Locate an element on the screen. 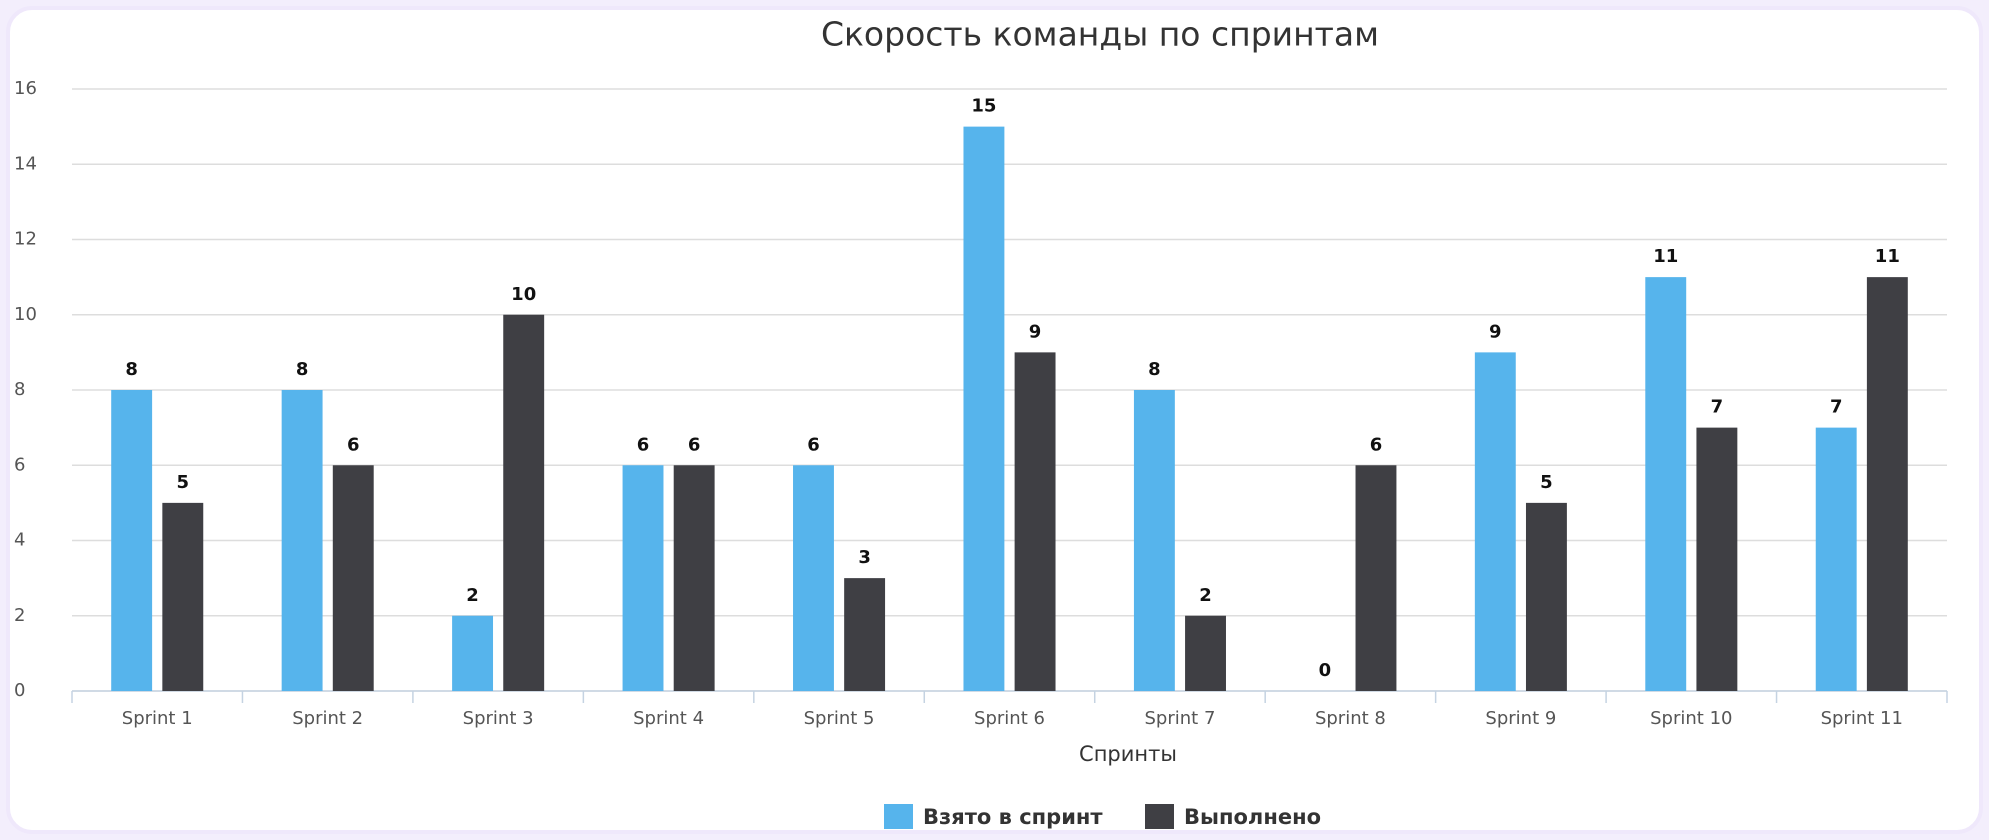 The width and height of the screenshot is (1989, 840). y-tick-label: 14 is located at coordinates (25, 163).